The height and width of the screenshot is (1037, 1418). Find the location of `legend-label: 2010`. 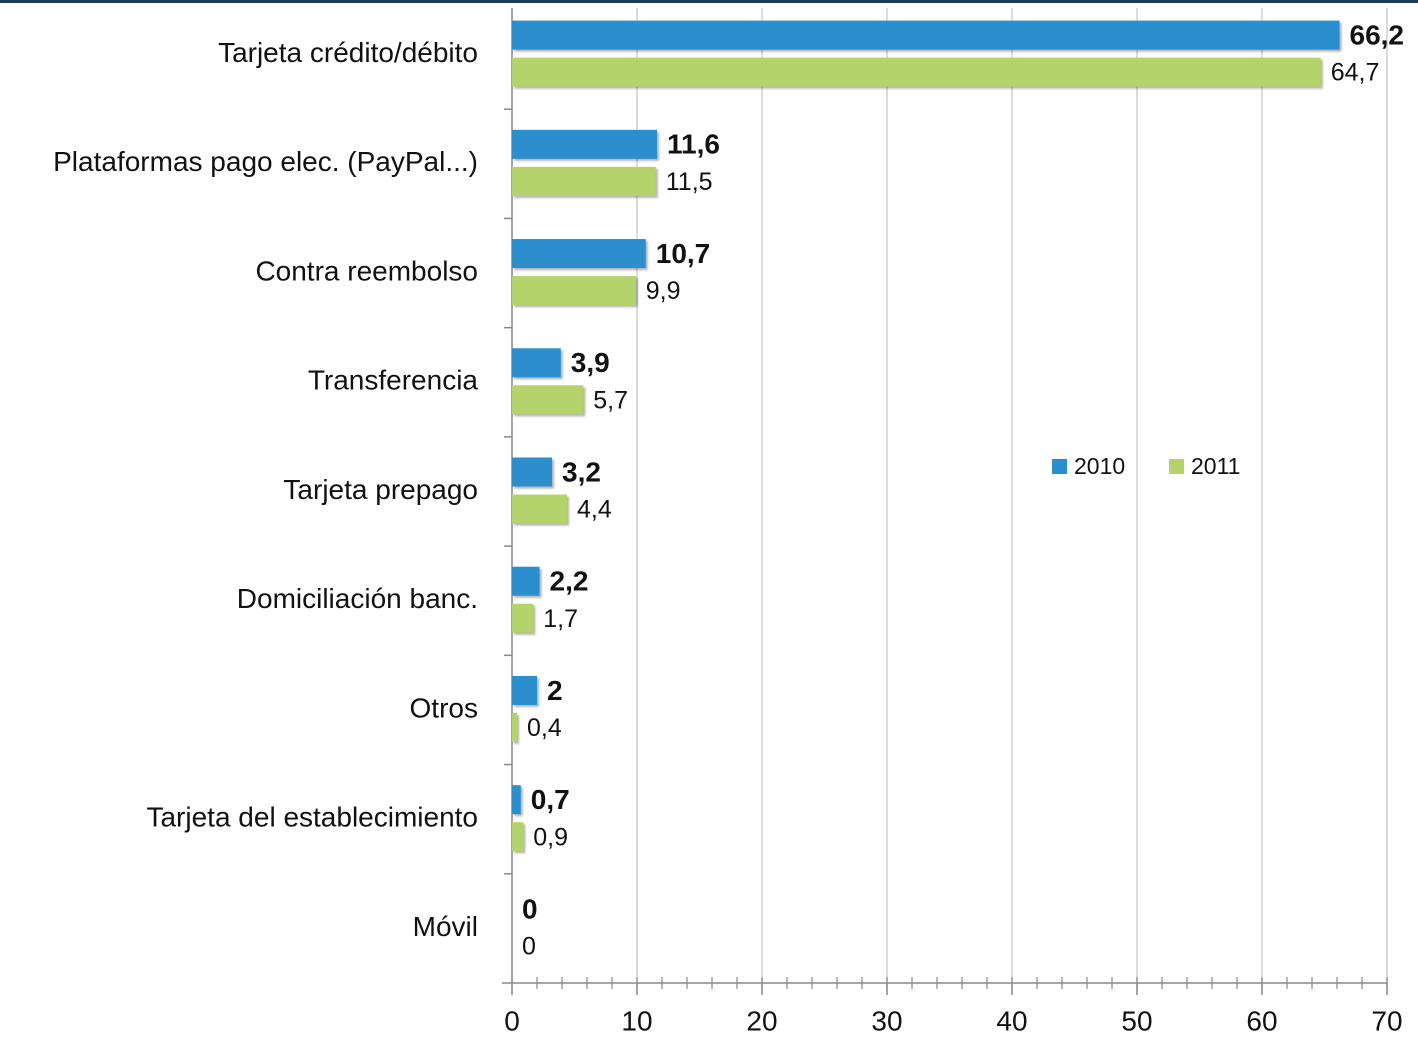

legend-label: 2010 is located at coordinates (1099, 466).